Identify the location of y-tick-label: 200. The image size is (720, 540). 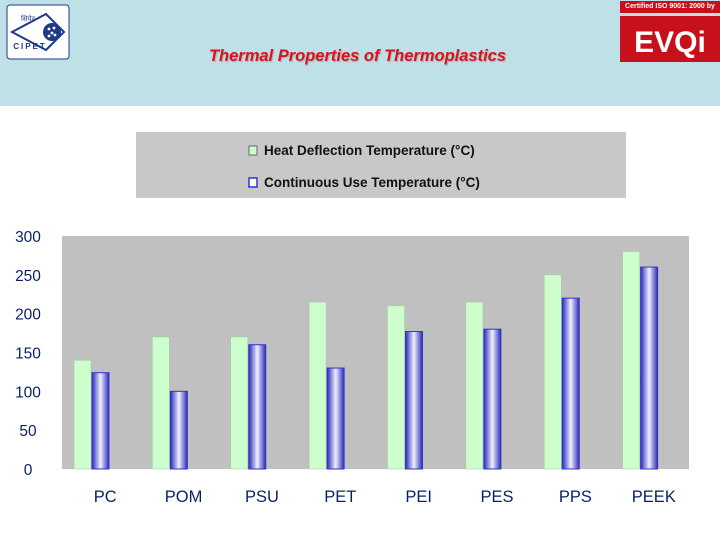
(28, 315).